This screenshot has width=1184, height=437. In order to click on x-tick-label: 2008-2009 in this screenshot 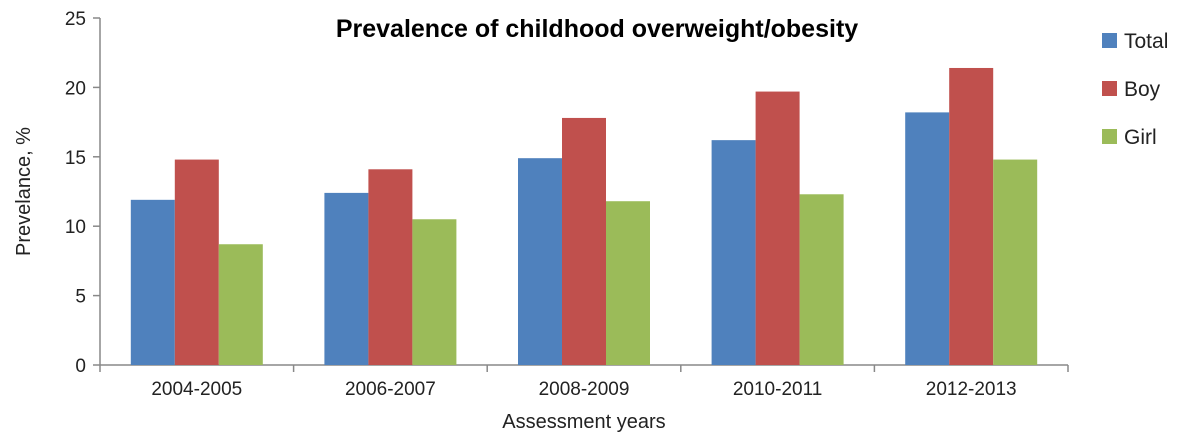, I will do `click(584, 389)`.